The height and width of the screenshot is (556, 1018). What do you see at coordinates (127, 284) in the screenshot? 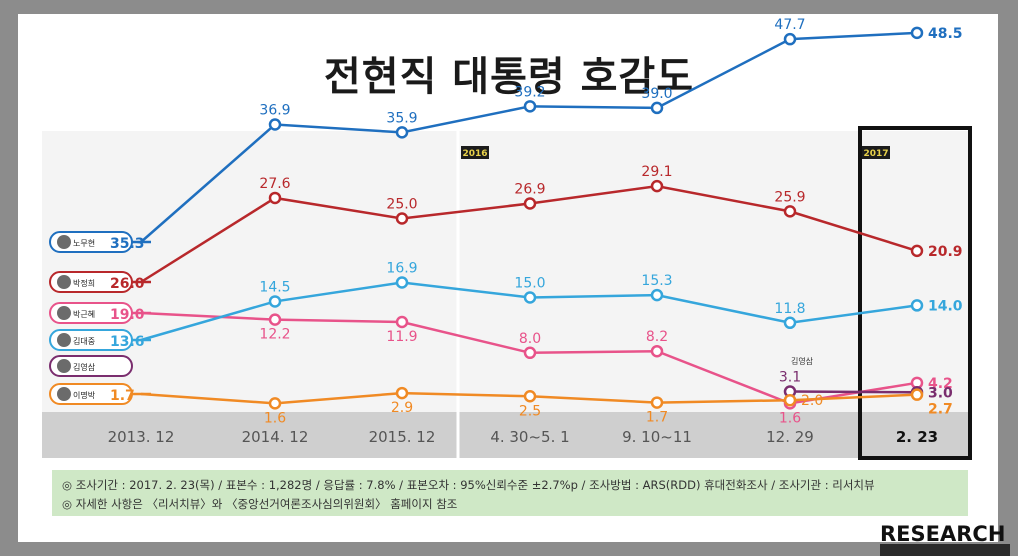
I see `series-start-value: 26.0` at bounding box center [127, 284].